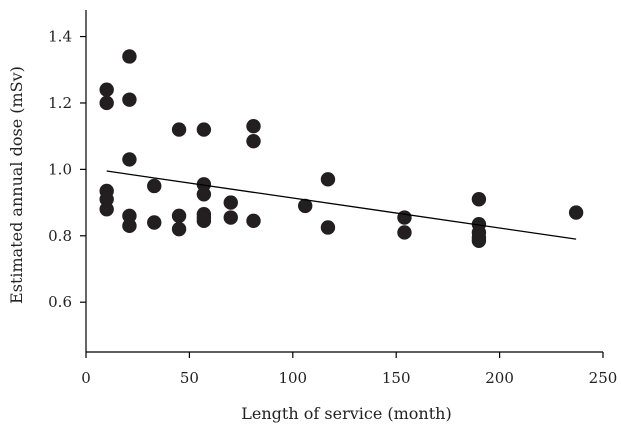 Image resolution: width=621 pixels, height=430 pixels. Describe the element at coordinates (86, 378) in the screenshot. I see `x-tick-label: 0` at that location.